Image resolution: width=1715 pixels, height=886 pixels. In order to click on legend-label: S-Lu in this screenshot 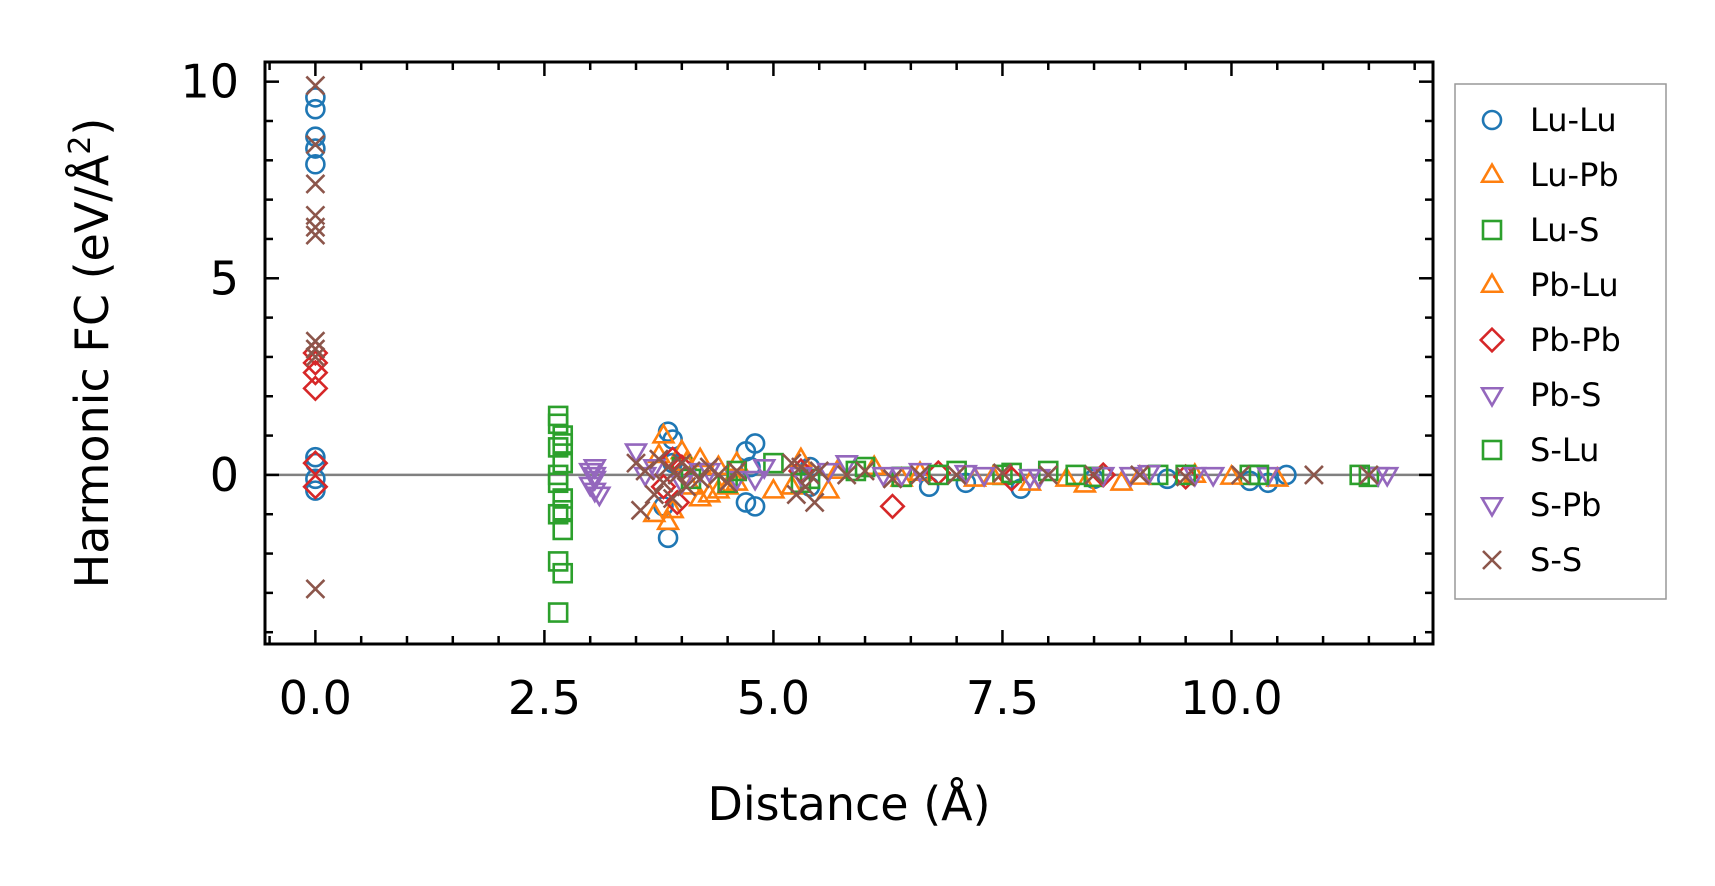, I will do `click(1564, 450)`.